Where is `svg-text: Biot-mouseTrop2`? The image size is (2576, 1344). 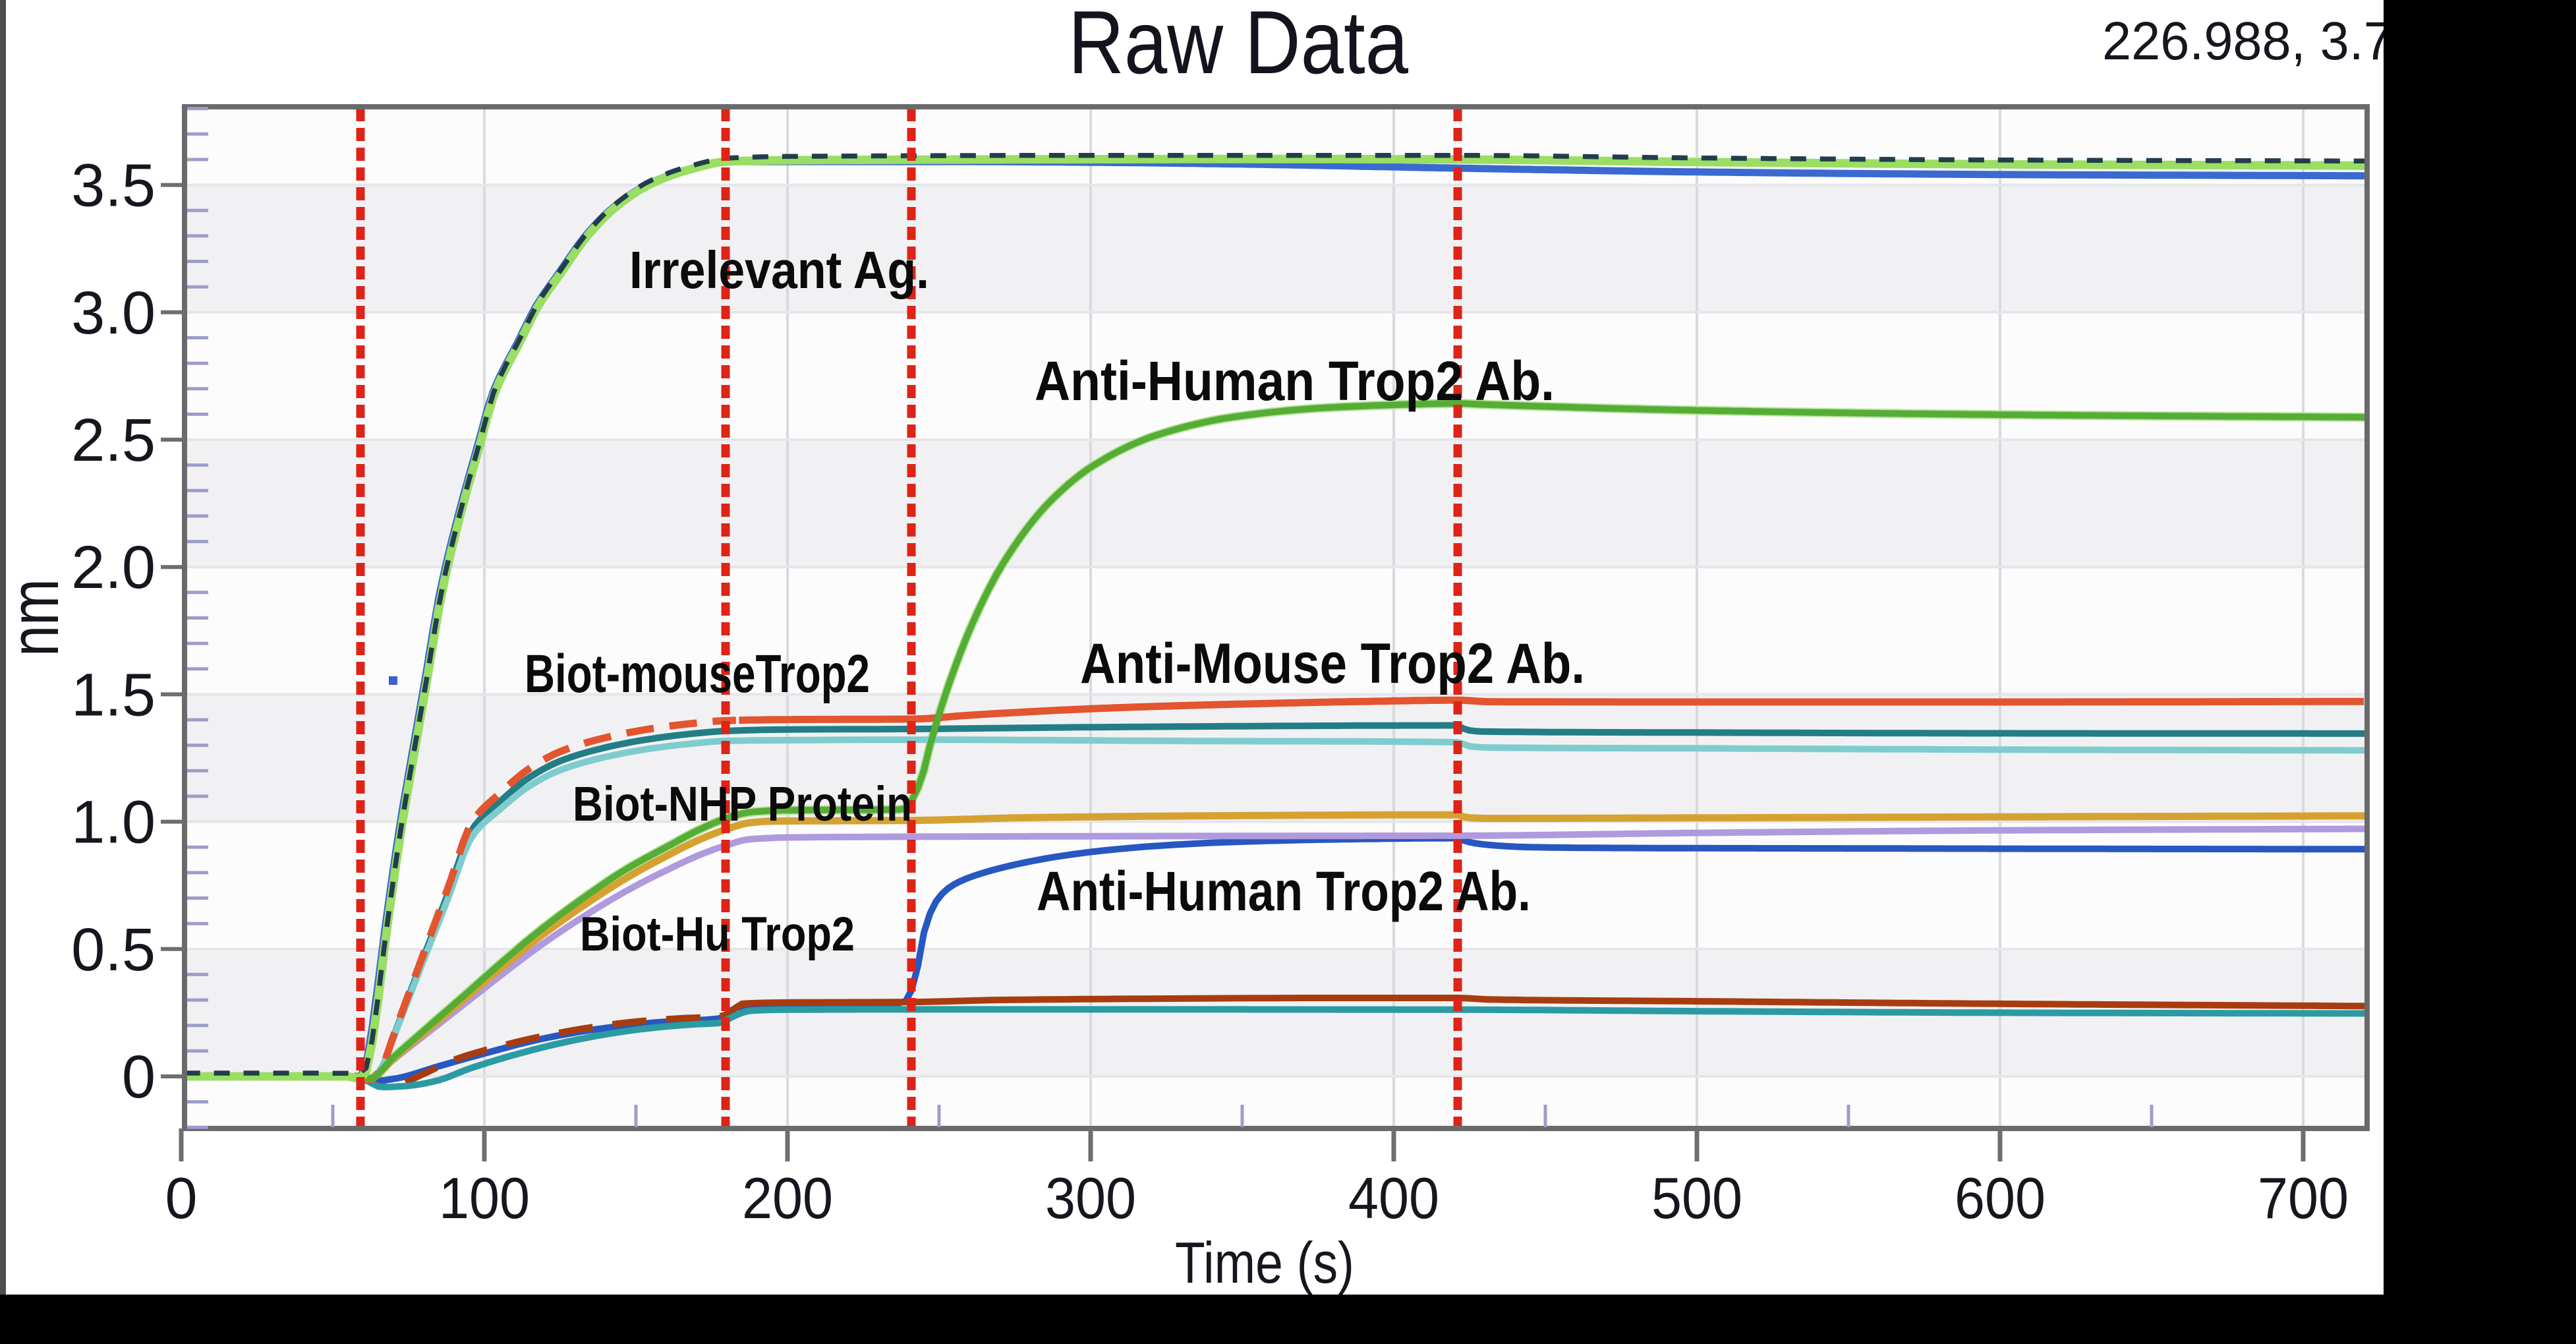
svg-text: Biot-mouseTrop2 is located at coordinates (698, 674).